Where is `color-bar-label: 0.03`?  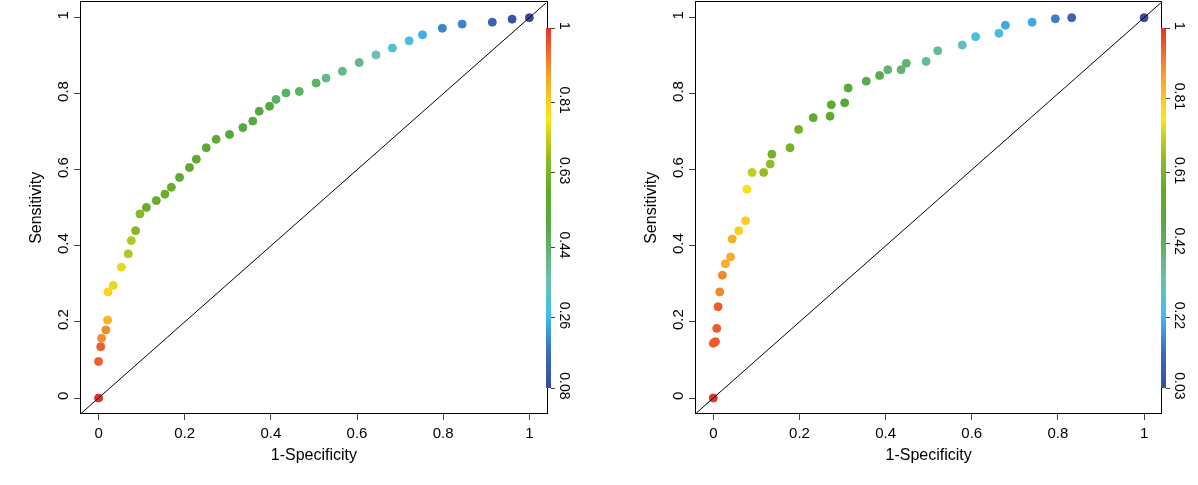
color-bar-label: 0.03 is located at coordinates (1180, 386).